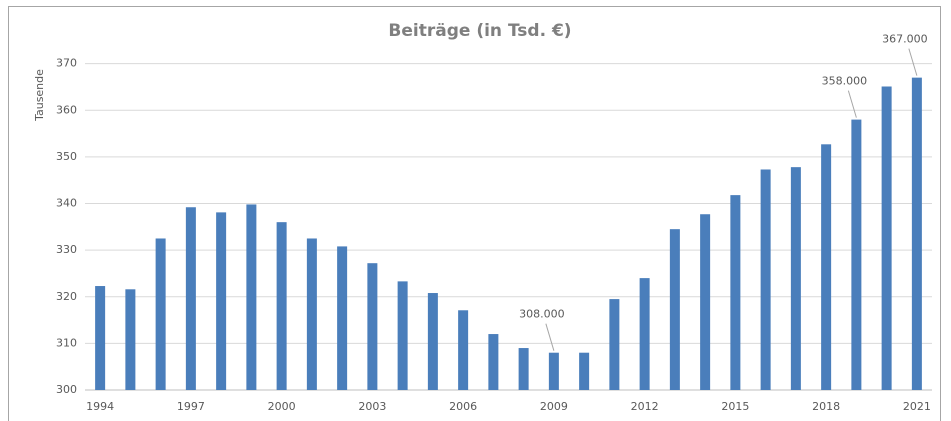  I want to click on y-tick-label: 340, so click(66, 203).